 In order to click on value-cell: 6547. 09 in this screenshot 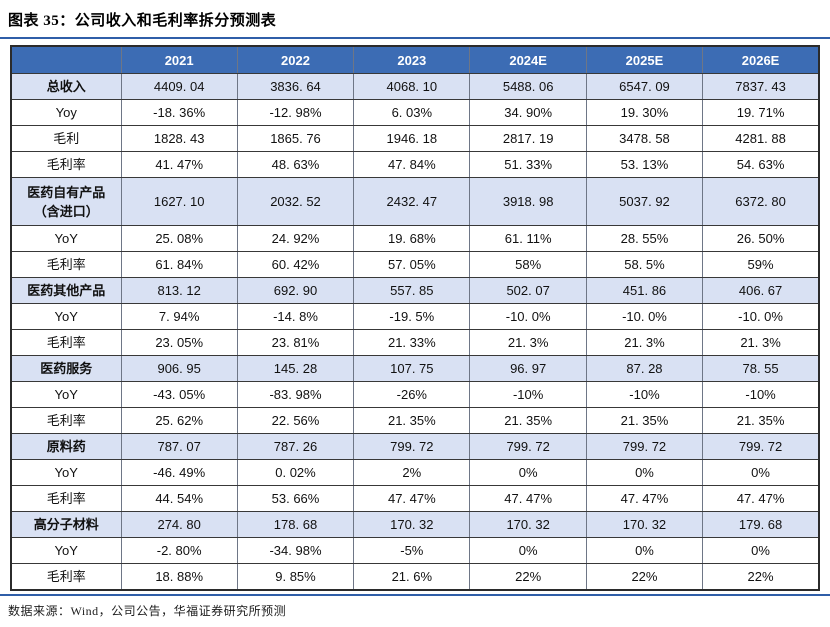, I will do `click(644, 86)`.